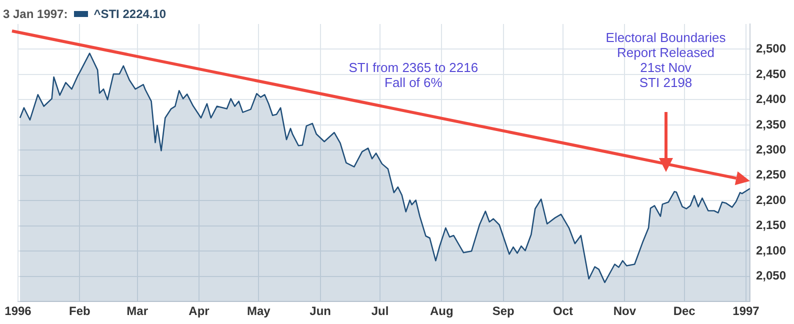 The width and height of the screenshot is (794, 324). I want to click on annotation: Electoral Boundaries Report Released 21st Nov STI 2198, so click(666, 60).